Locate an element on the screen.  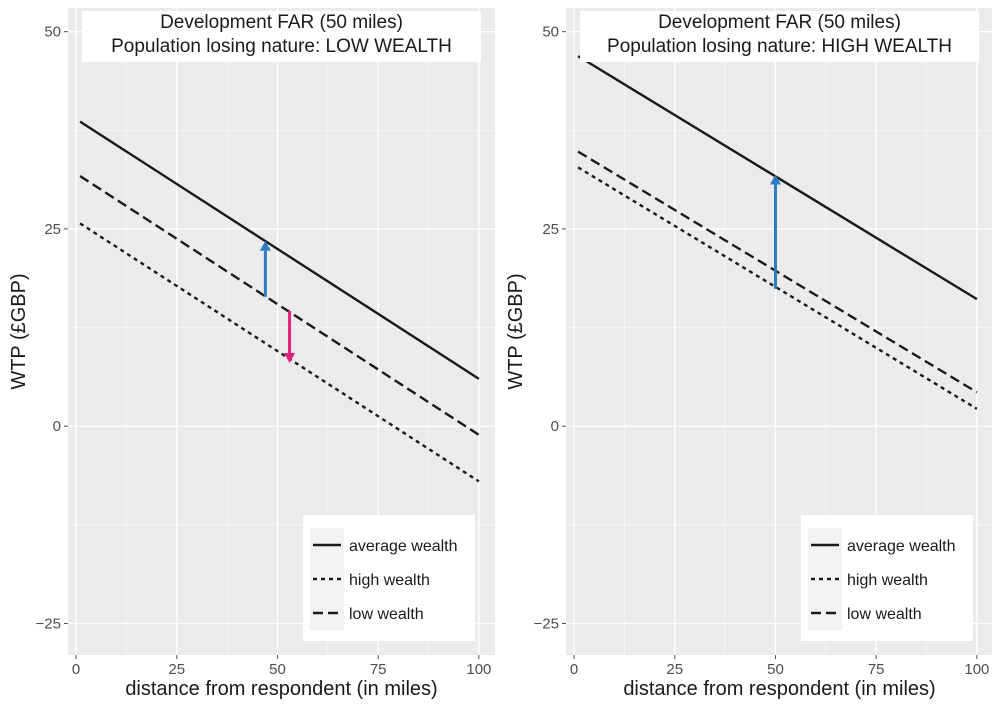
chart-subtitle: Population losing nature: HIGH WEALTH is located at coordinates (779, 46).